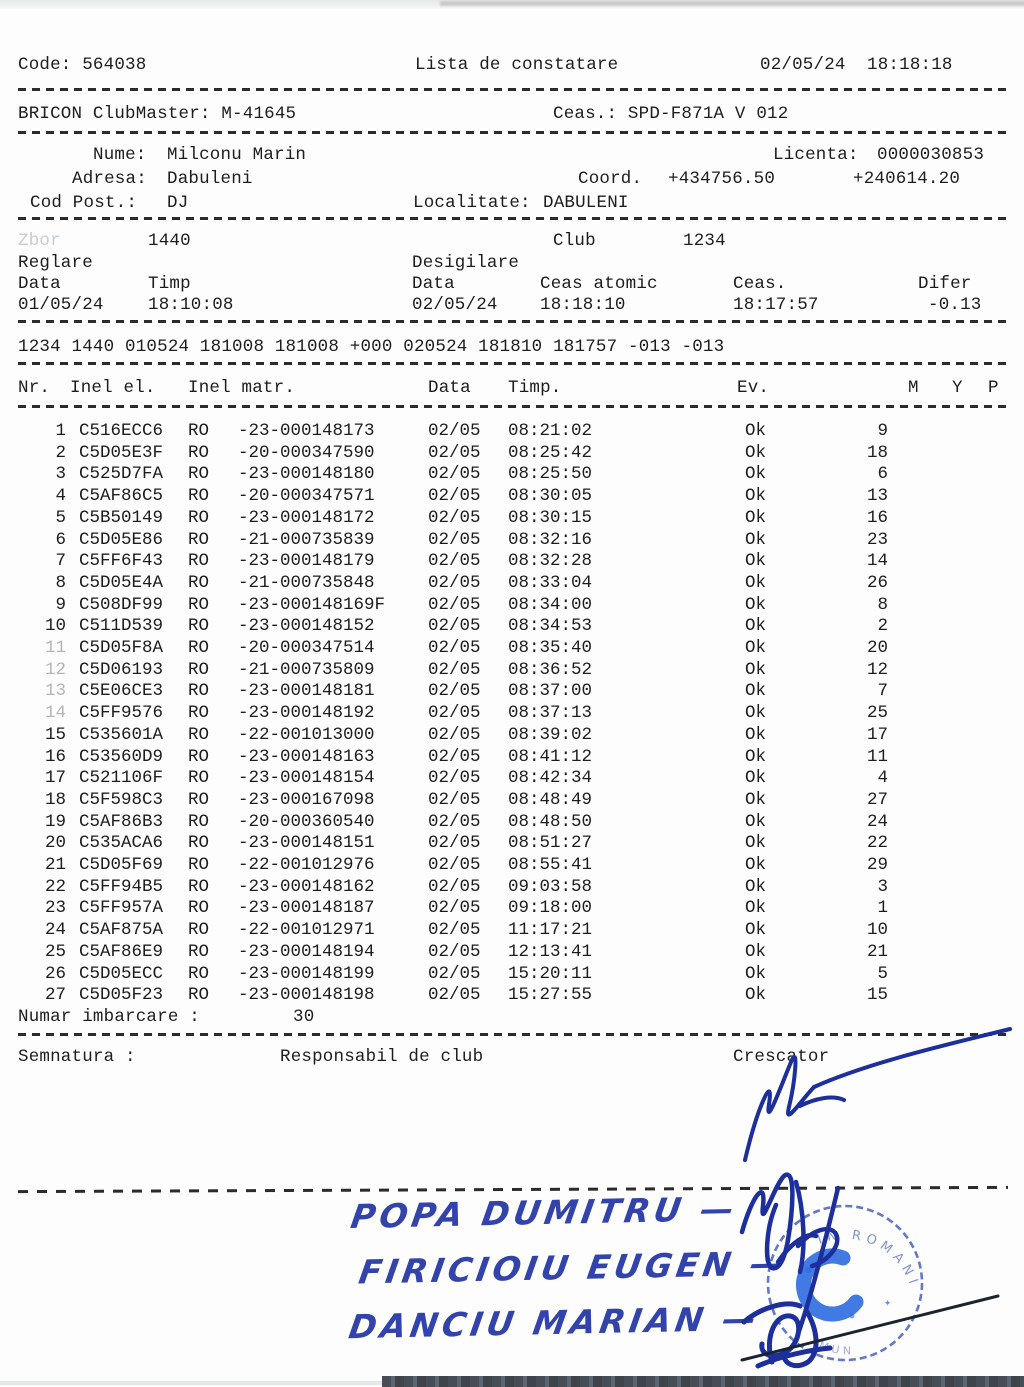 The height and width of the screenshot is (1387, 1024). I want to click on arrival-order: 3, so click(882, 886).